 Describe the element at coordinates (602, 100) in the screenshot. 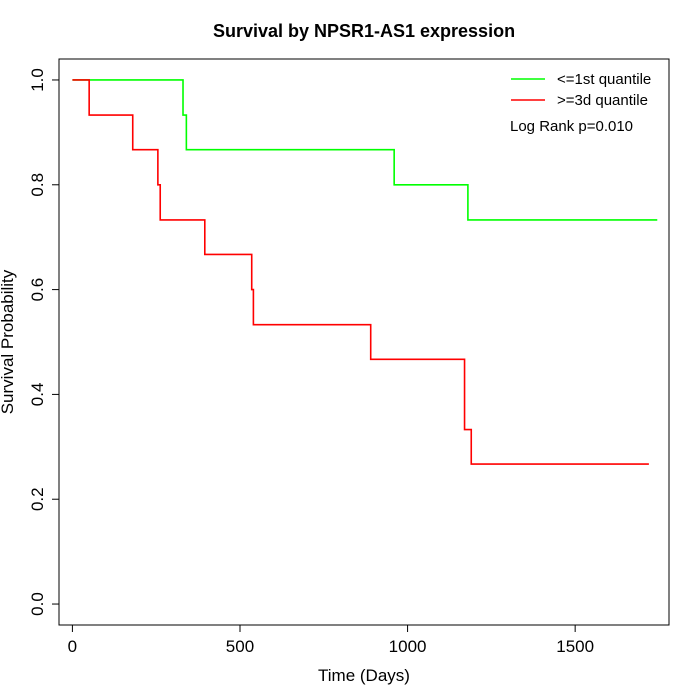

I see `legend-label-1: >=3d quantile` at that location.